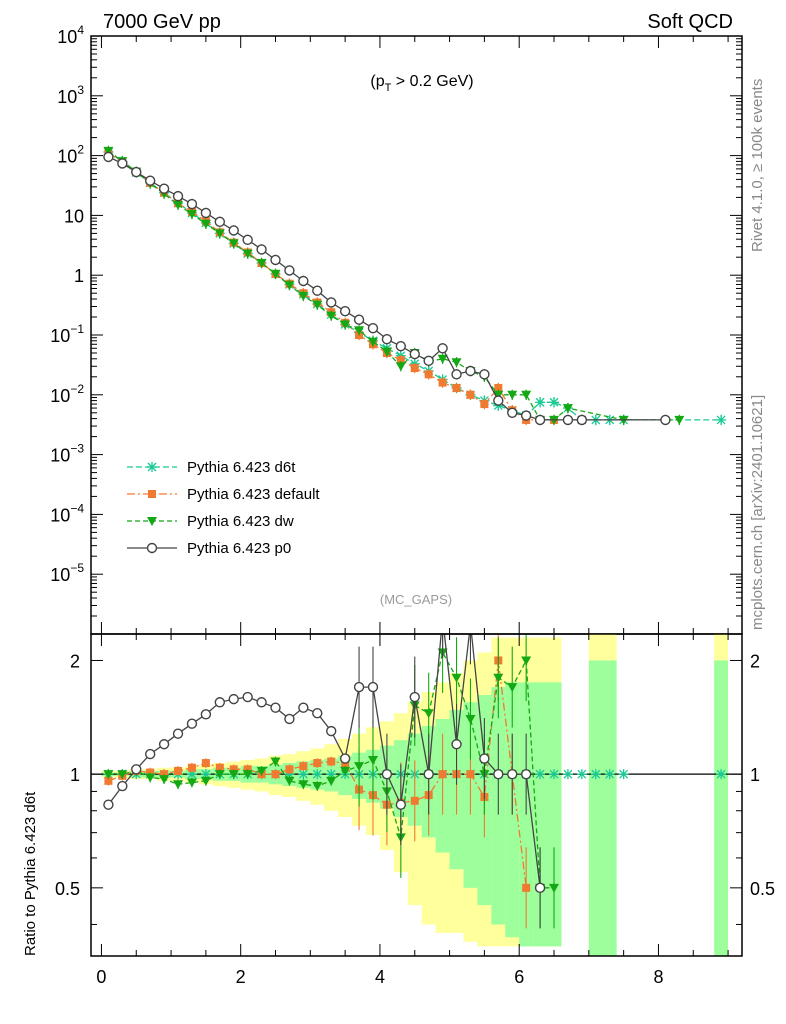 The image size is (786, 1024). Describe the element at coordinates (152, 467) in the screenshot. I see `legend-marker-d6t` at that location.